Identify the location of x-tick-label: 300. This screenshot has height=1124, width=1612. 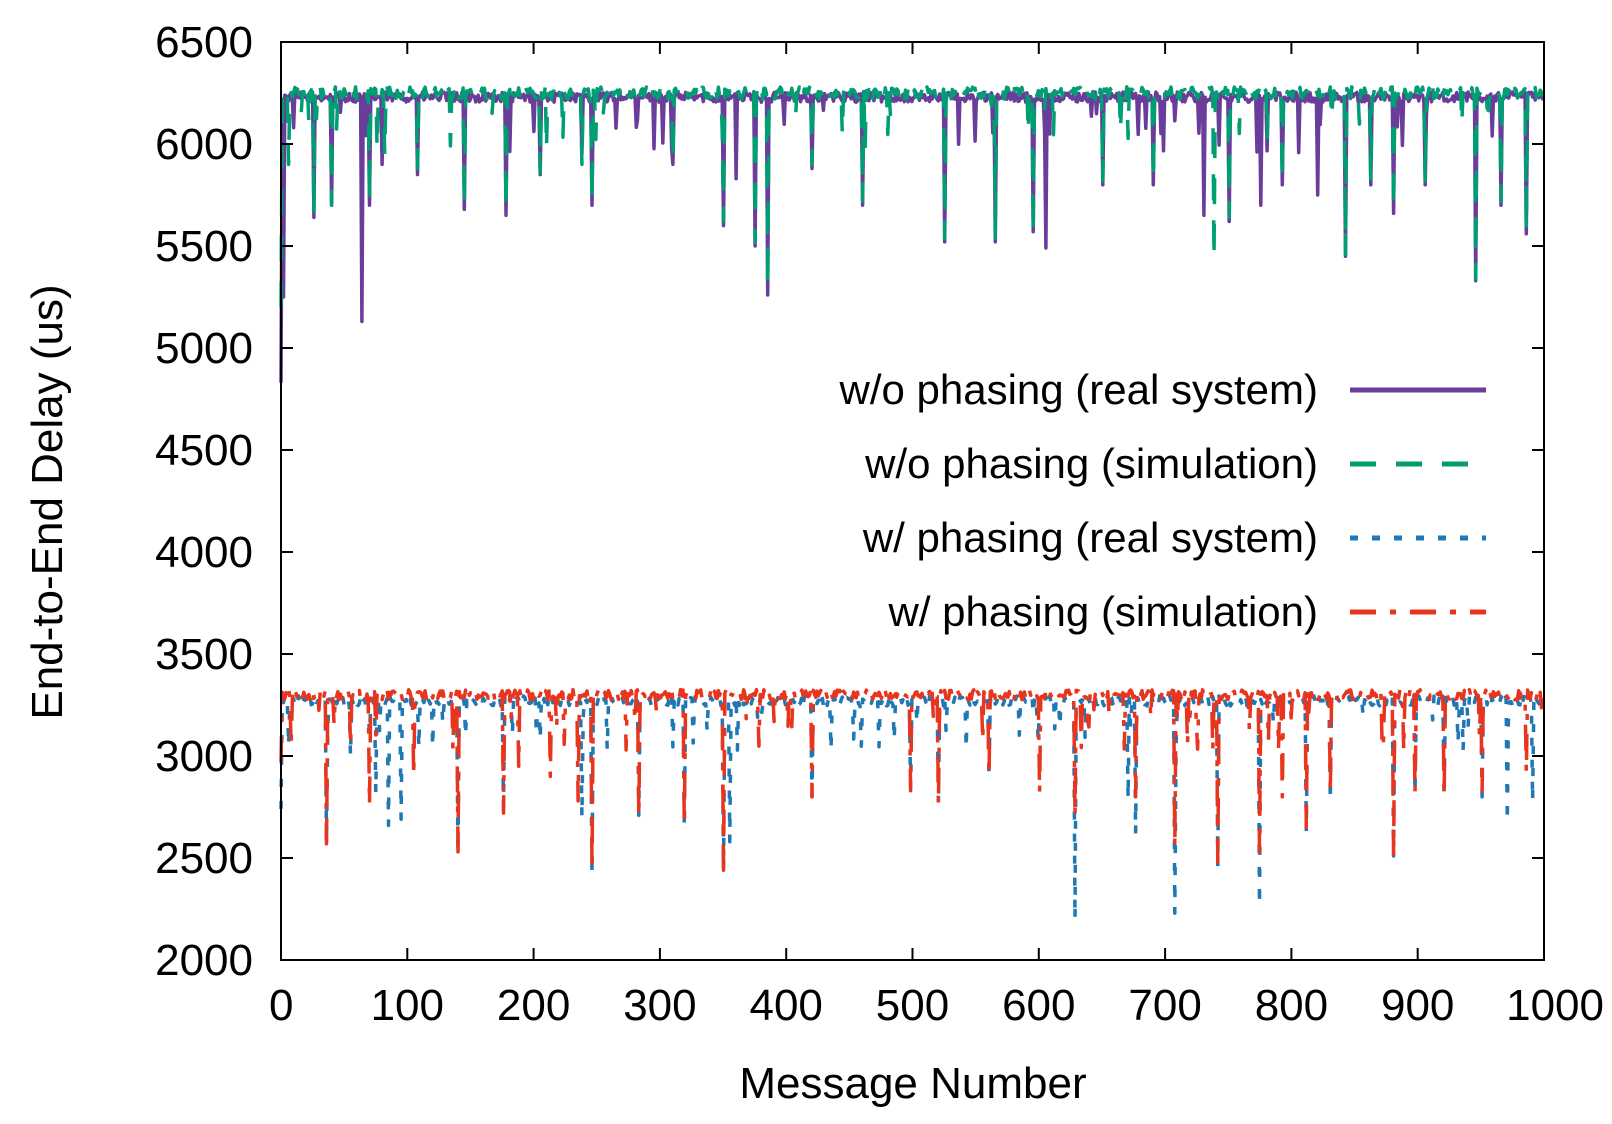
(659, 1005).